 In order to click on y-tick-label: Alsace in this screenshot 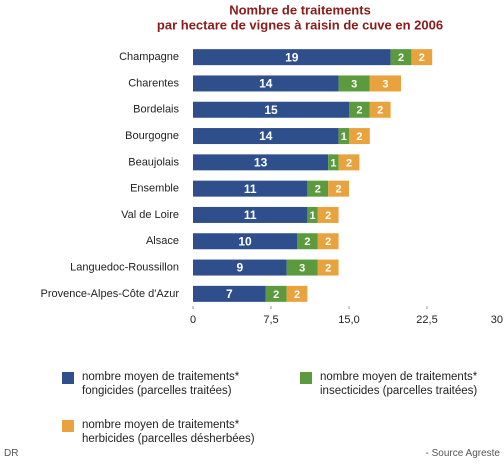, I will do `click(162, 241)`.